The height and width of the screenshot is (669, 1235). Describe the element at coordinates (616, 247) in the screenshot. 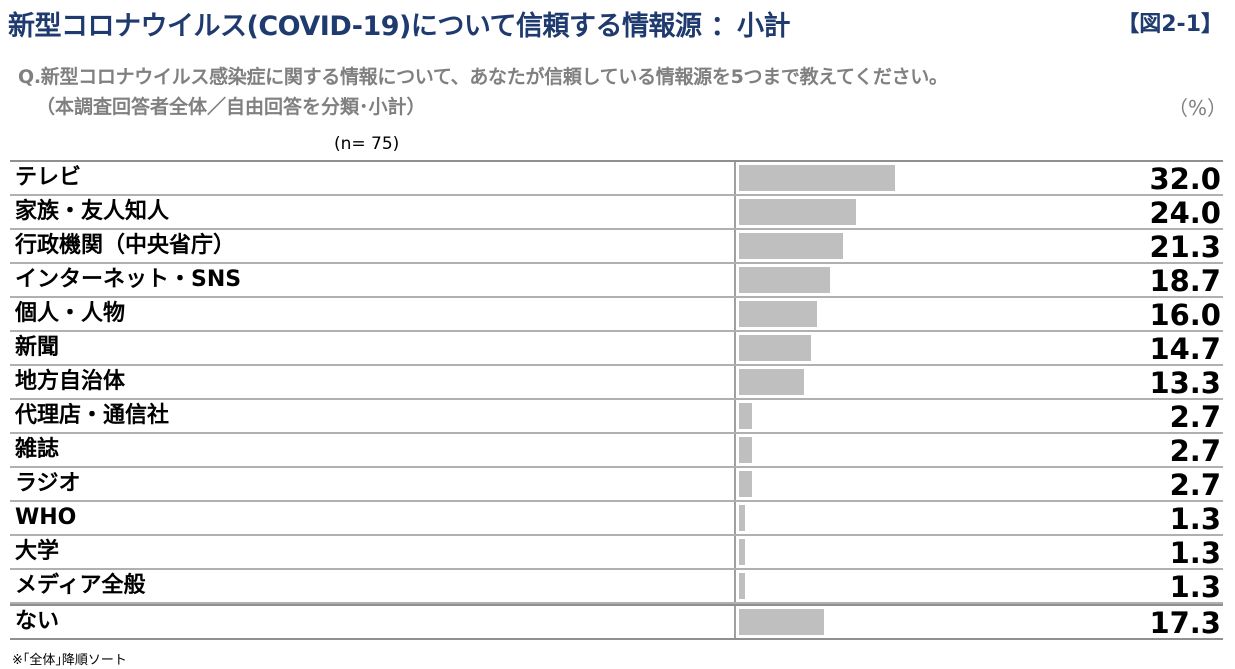

I see `chart-row: 行政機関（中央省庁） 21.3` at that location.